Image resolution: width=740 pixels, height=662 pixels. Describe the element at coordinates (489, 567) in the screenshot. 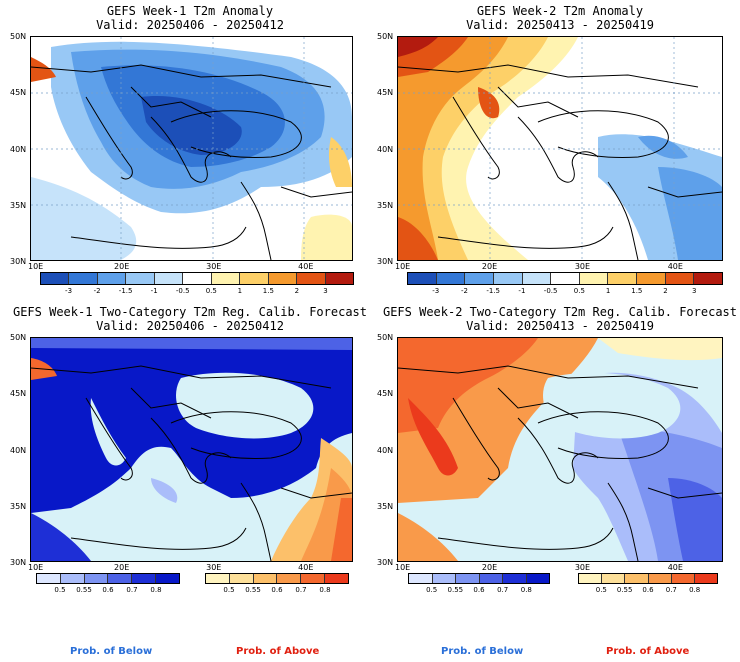

I see `lon-label-map4-1: 20E` at that location.